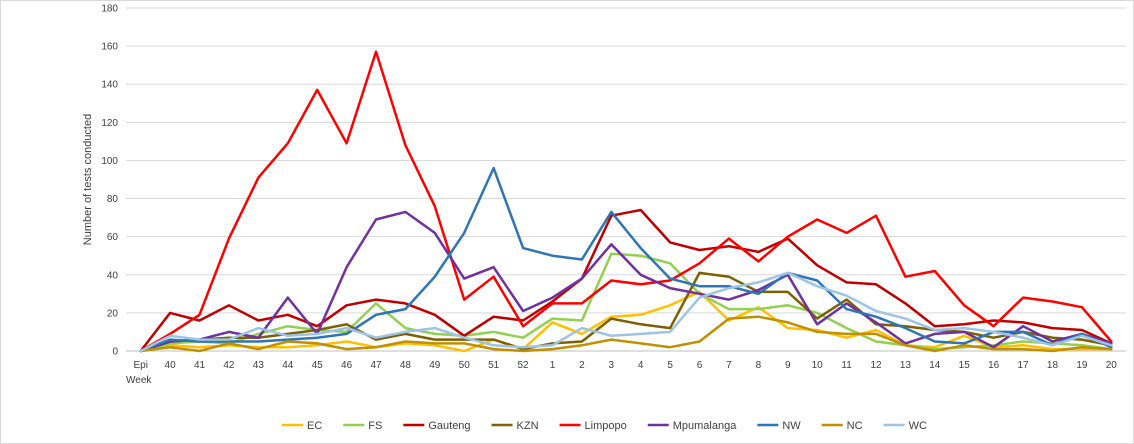  I want to click on x-tick-label: 50, so click(465, 365).